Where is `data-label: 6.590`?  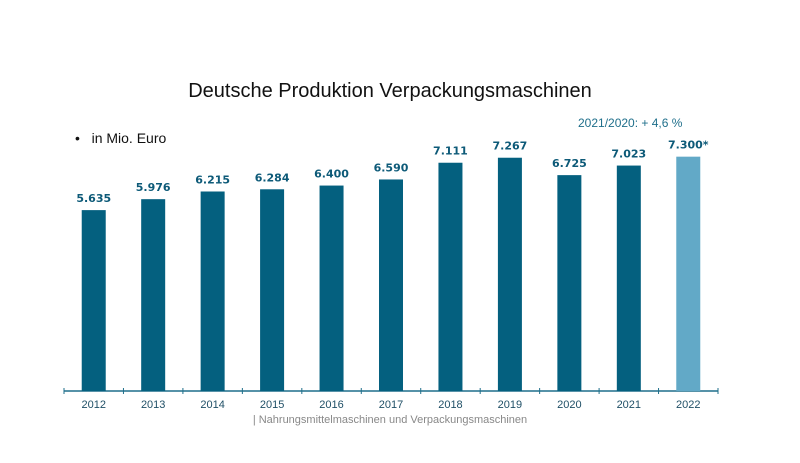 data-label: 6.590 is located at coordinates (391, 167).